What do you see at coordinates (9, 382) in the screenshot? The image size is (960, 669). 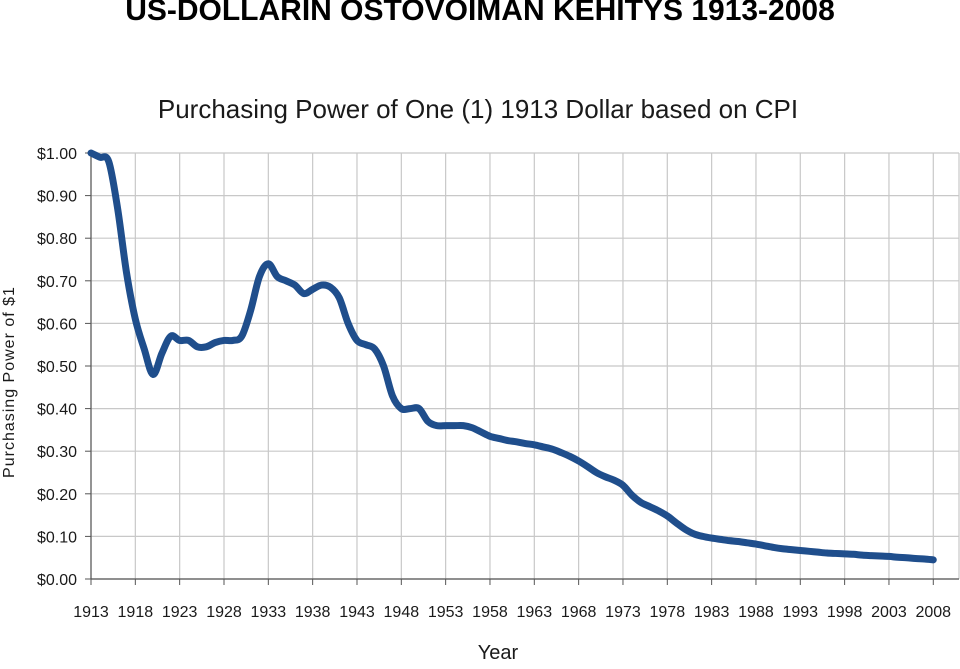 I see `y-axis-label: Purchasing Power of $1` at bounding box center [9, 382].